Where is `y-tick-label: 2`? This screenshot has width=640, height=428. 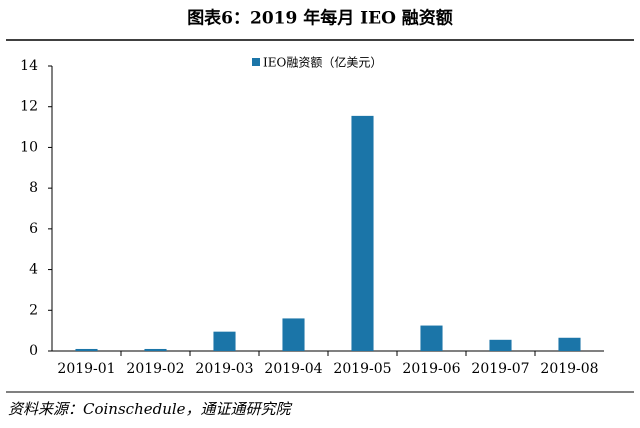
y-tick-label: 2 is located at coordinates (33, 310).